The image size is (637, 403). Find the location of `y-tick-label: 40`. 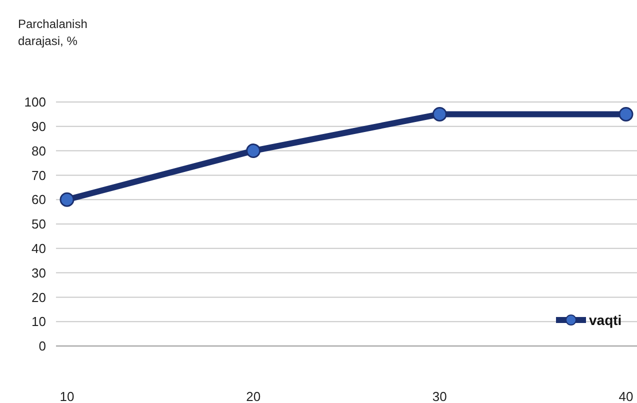

y-tick-label: 40 is located at coordinates (39, 248).